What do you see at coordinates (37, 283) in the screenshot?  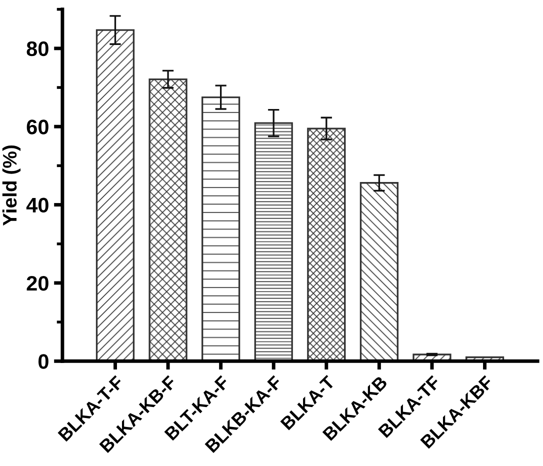 I see `y-tick-label: 20` at bounding box center [37, 283].